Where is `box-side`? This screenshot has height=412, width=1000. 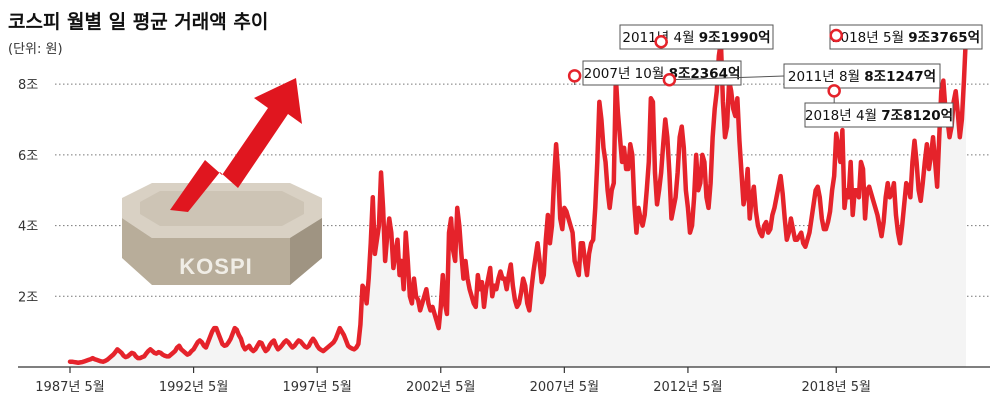 box-side is located at coordinates (306, 251).